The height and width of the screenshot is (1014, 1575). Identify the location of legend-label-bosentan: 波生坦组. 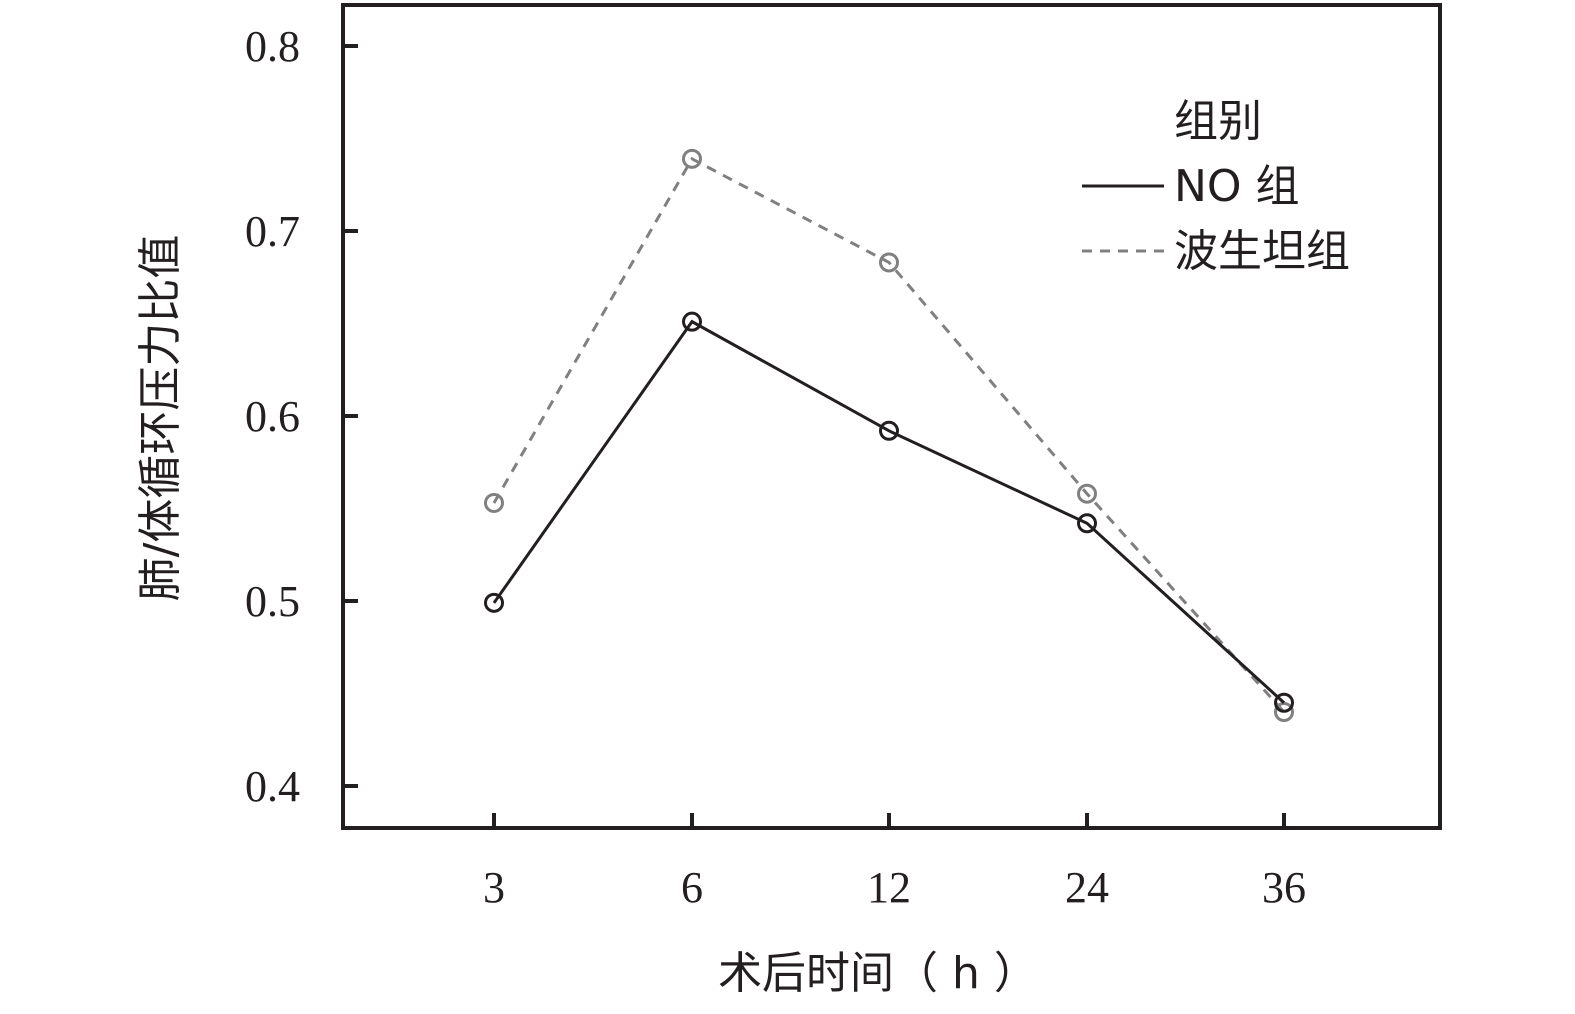
(1262, 251).